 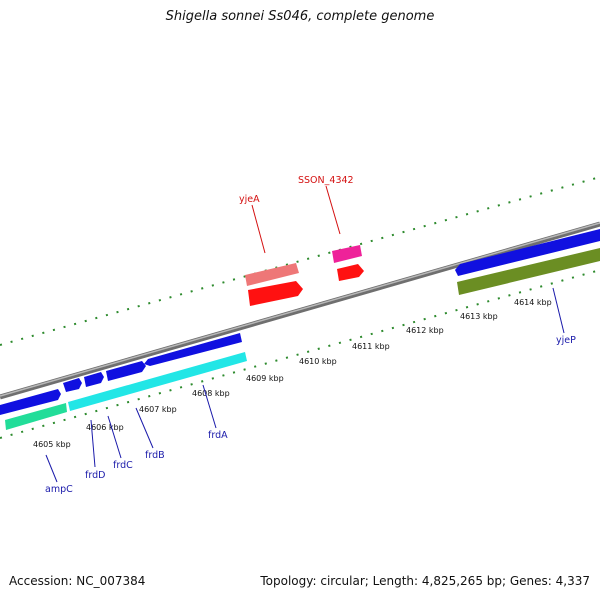 What do you see at coordinates (533, 302) in the screenshot?
I see `kbp-label-4614: 4614 kbp` at bounding box center [533, 302].